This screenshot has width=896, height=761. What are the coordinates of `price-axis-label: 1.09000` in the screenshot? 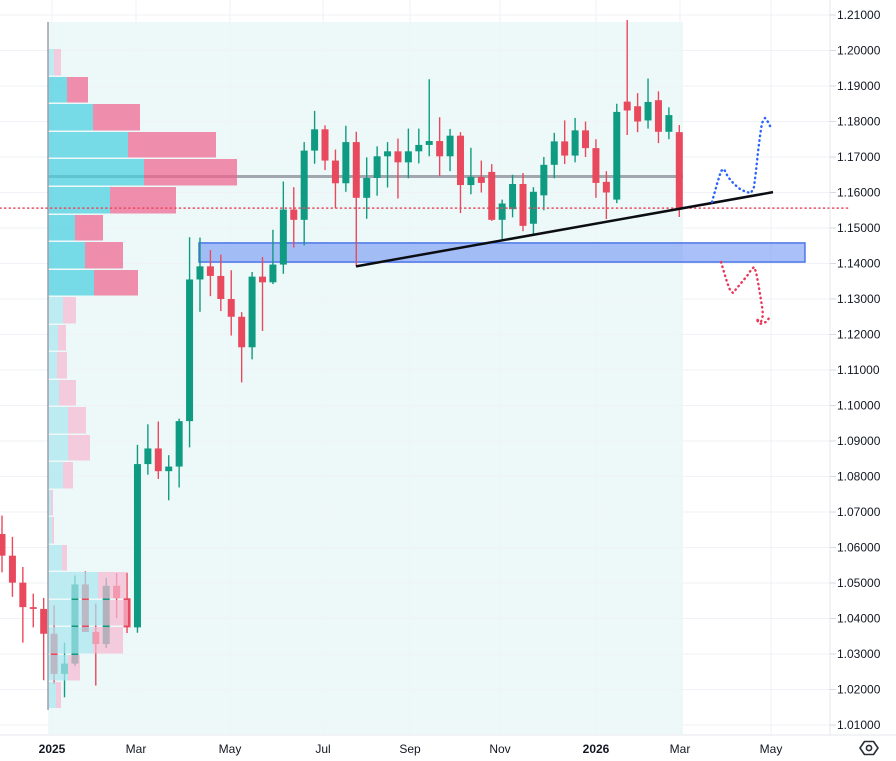 It's located at (859, 441).